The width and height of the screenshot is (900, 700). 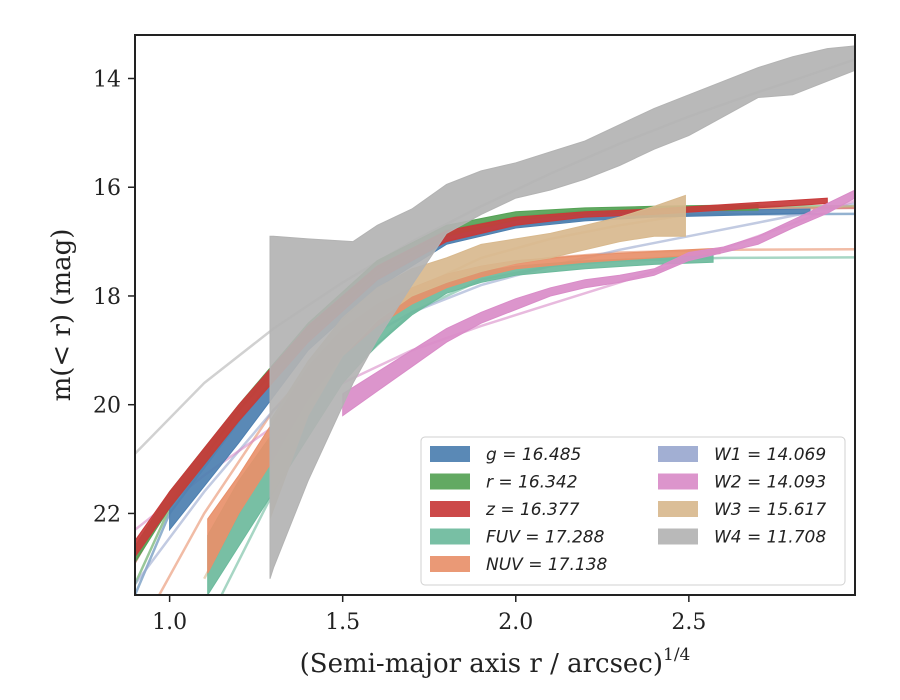 I want to click on y-tick-label: 16, so click(x=107, y=188).